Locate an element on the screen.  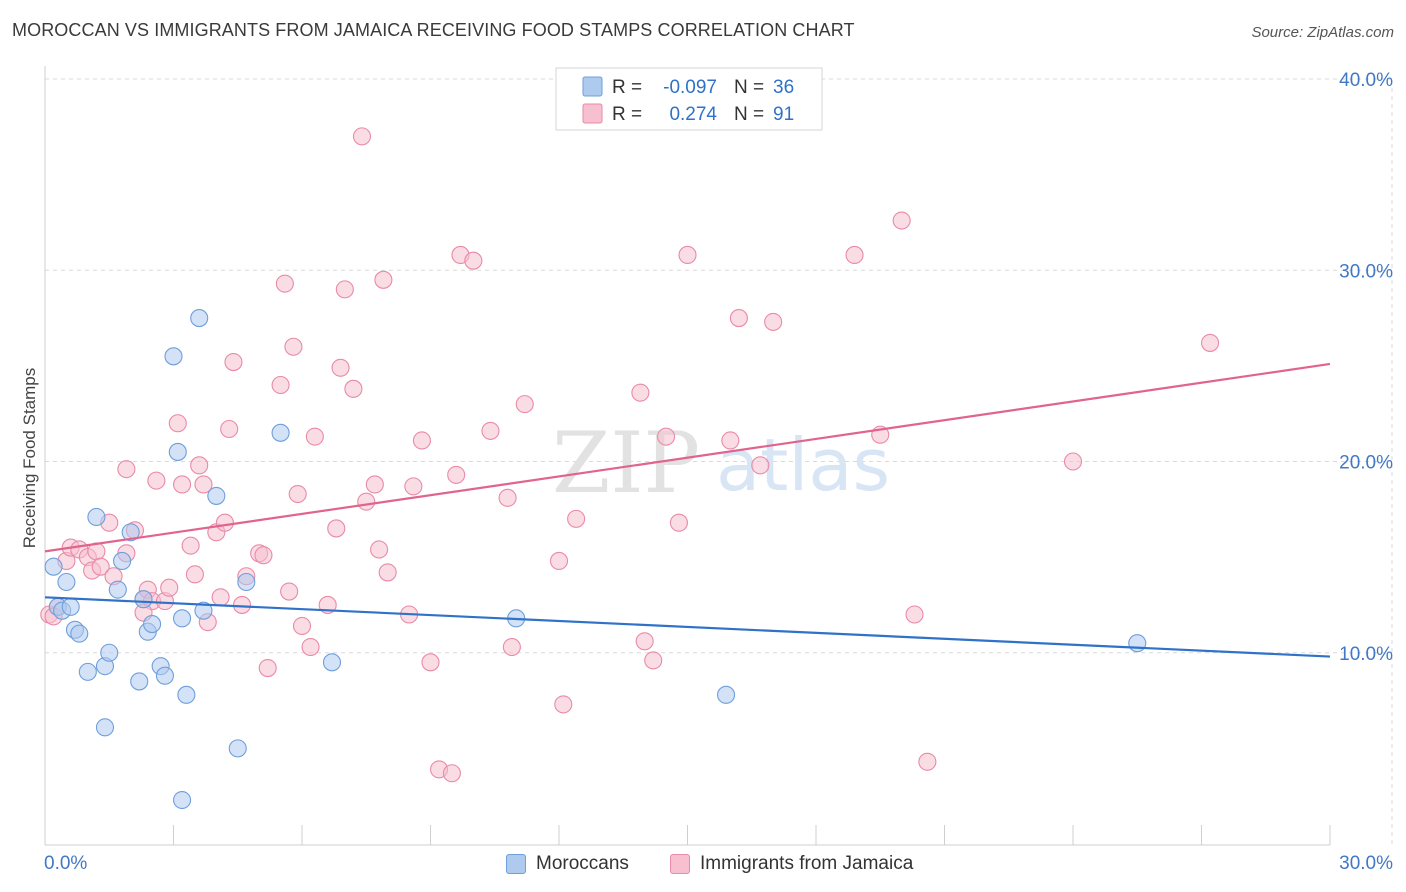
legend-swatch-moroccans is located at coordinates (516, 864).